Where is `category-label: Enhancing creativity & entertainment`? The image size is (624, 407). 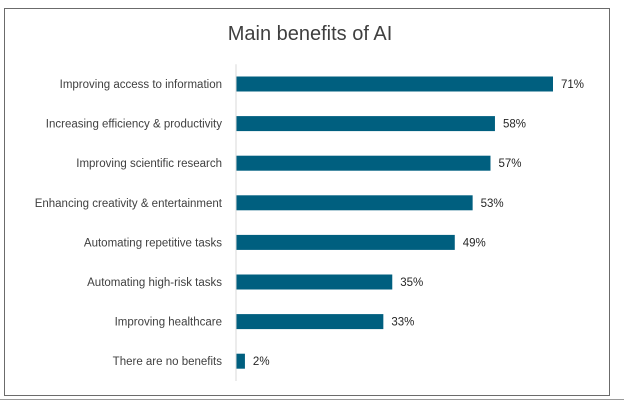 category-label: Enhancing creativity & entertainment is located at coordinates (129, 204).